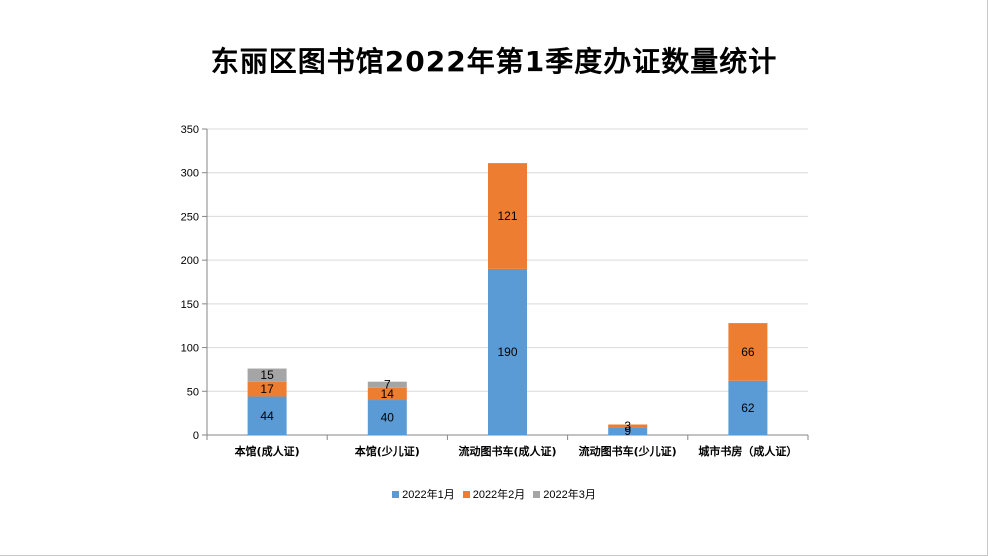  I want to click on legend-item: 2022年1月, so click(423, 494).